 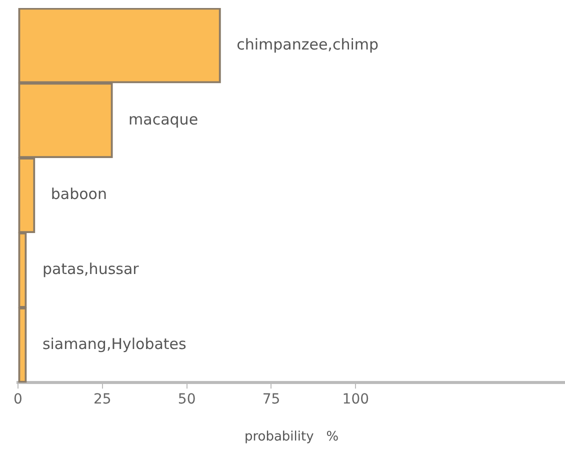 I want to click on y-tick-label: baboon, so click(x=78, y=194).